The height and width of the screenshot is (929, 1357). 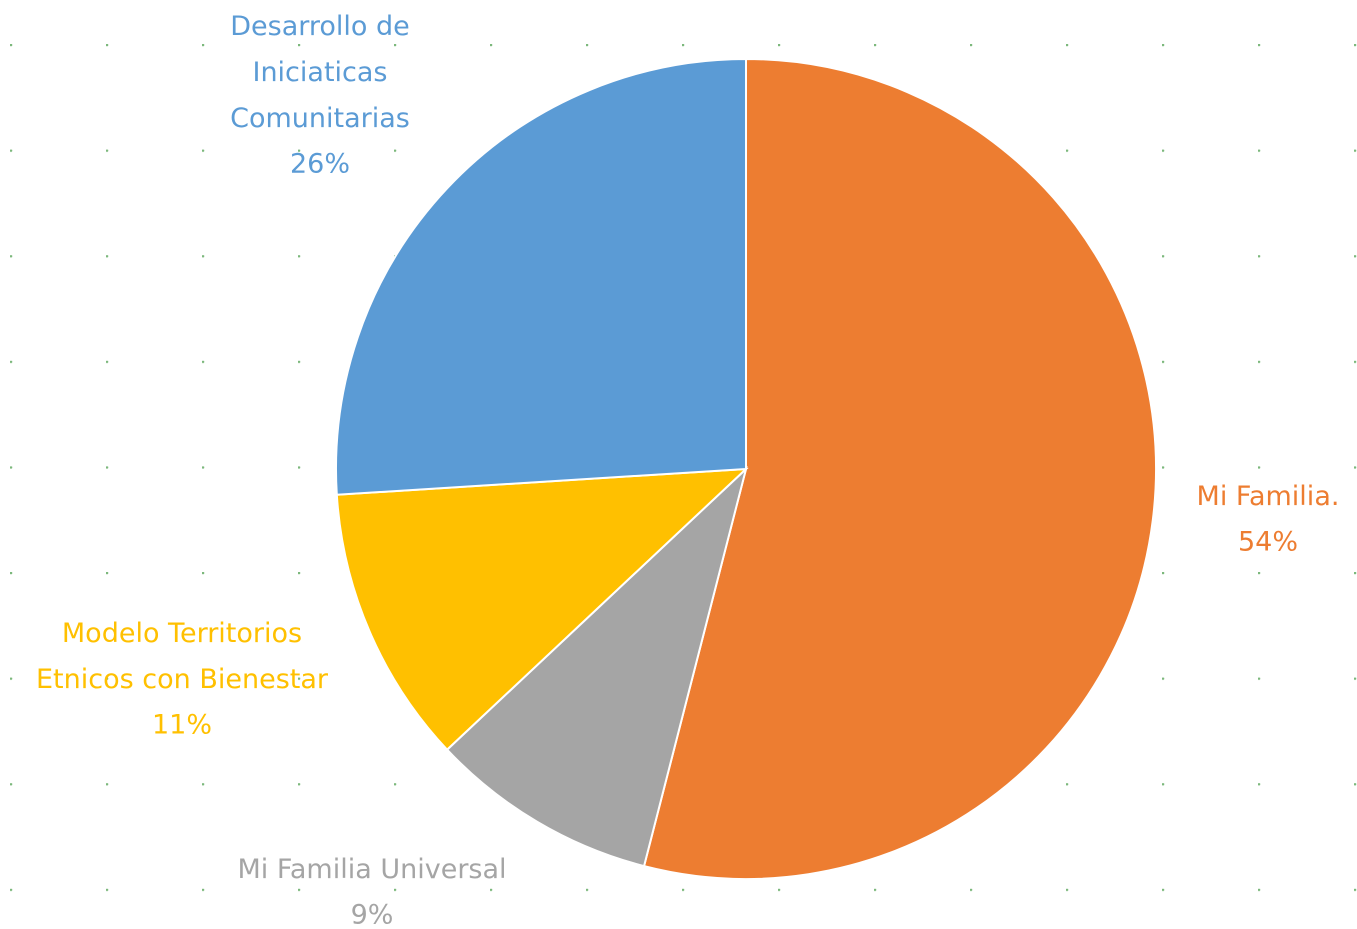 I want to click on data-label: Mi Familia Universal 9%, so click(x=371, y=891).